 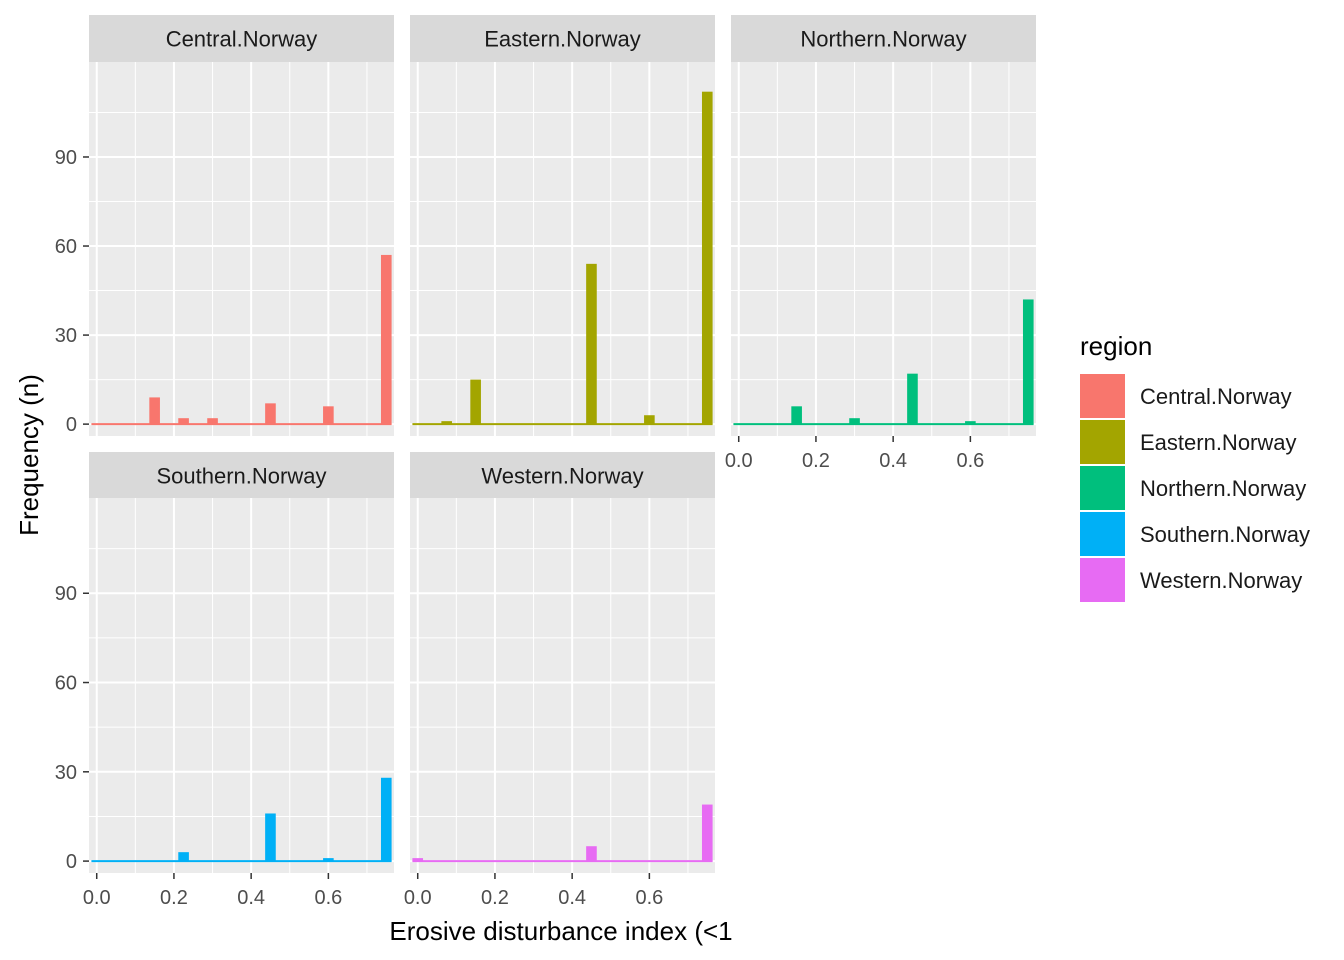 I want to click on panel-western-norway: Western.Norway, so click(x=562, y=662).